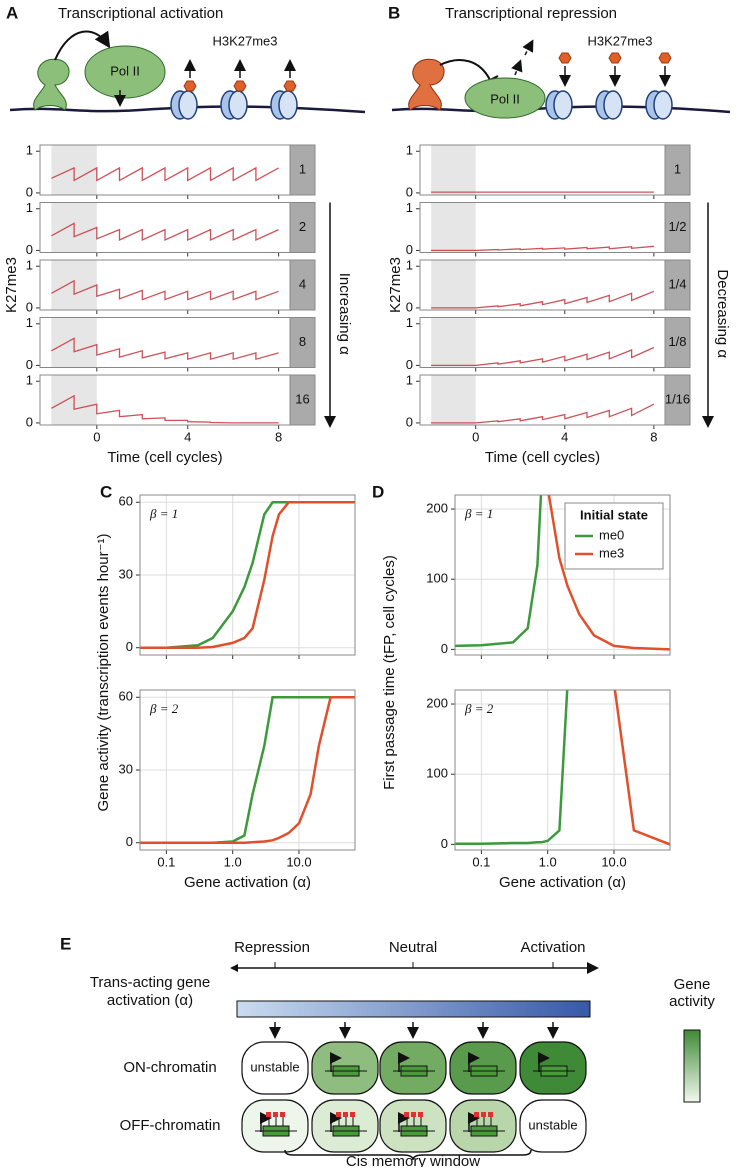 Image resolution: width=741 pixels, height=1172 pixels. I want to click on facet-label: 1, so click(677, 168).